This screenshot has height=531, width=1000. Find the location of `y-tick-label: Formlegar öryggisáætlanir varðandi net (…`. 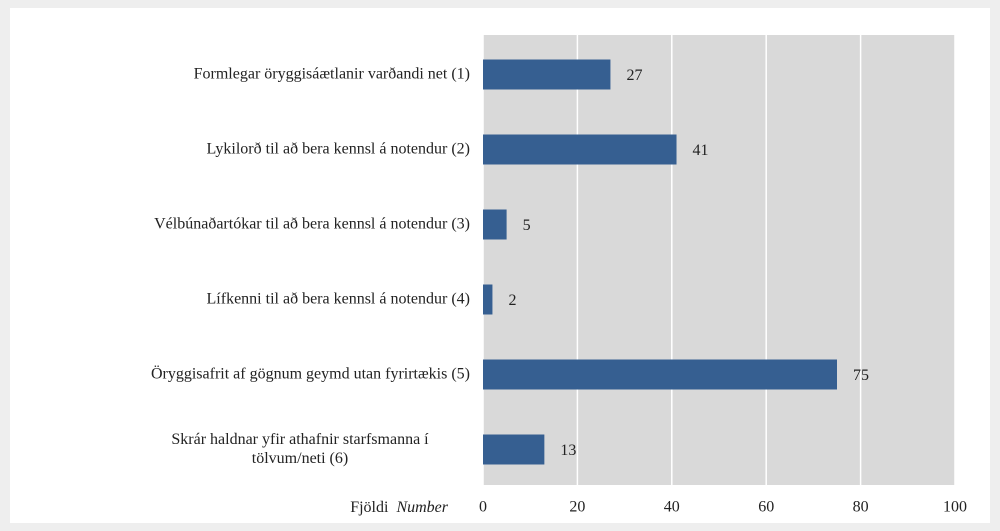

y-tick-label: Formlegar öryggisáætlanir varðandi net (… is located at coordinates (332, 73).